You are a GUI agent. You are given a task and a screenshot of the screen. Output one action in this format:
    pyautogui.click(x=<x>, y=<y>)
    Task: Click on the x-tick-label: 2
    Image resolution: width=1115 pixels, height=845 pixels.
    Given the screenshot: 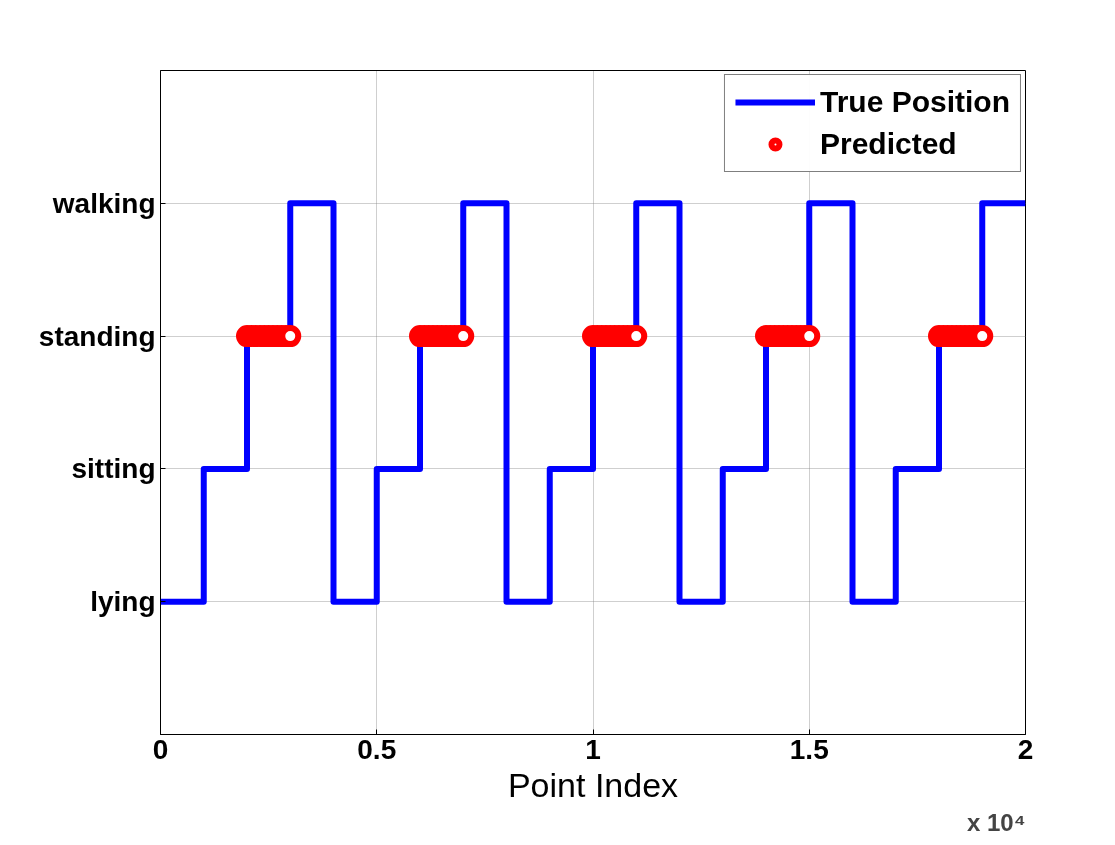 What is the action you would take?
    pyautogui.click(x=1025, y=749)
    